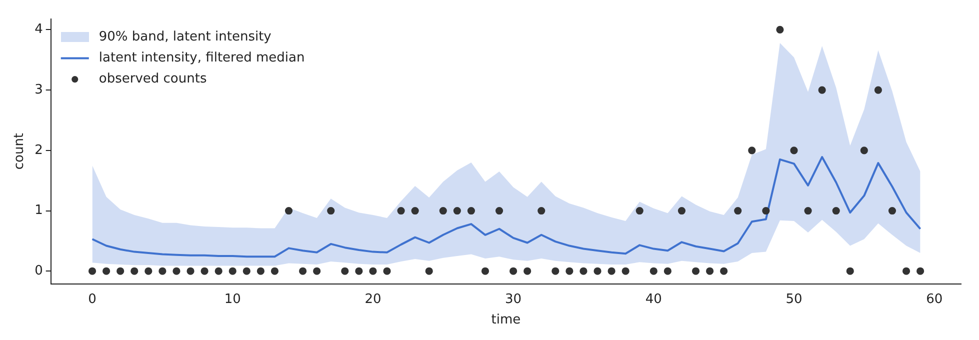 This screenshot has width=979, height=340. What do you see at coordinates (934, 299) in the screenshot?
I see `x-tick-label: 60` at bounding box center [934, 299].